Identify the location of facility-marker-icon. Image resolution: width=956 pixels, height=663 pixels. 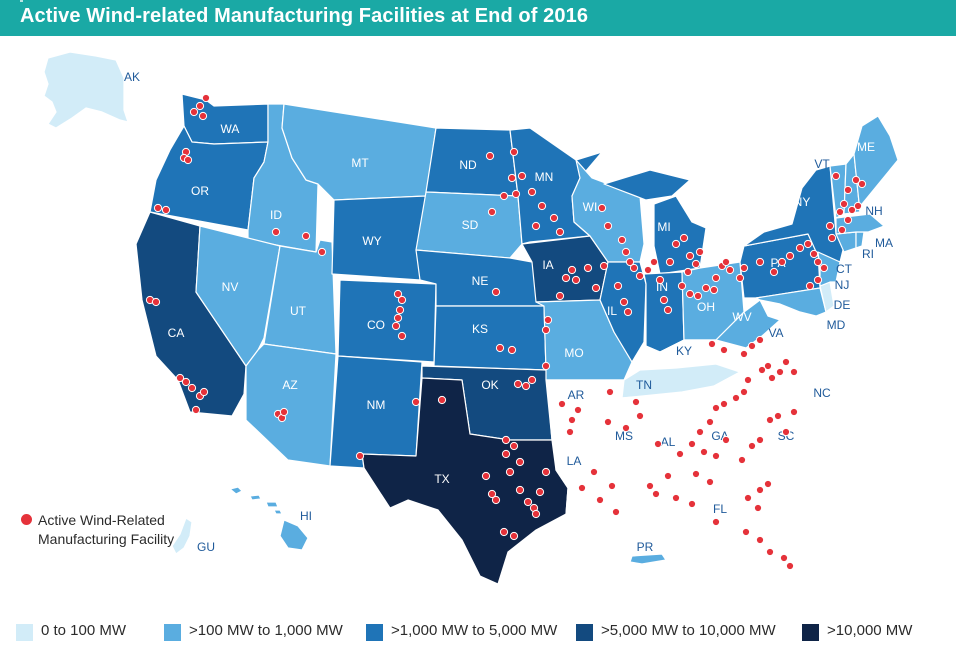
(26, 519).